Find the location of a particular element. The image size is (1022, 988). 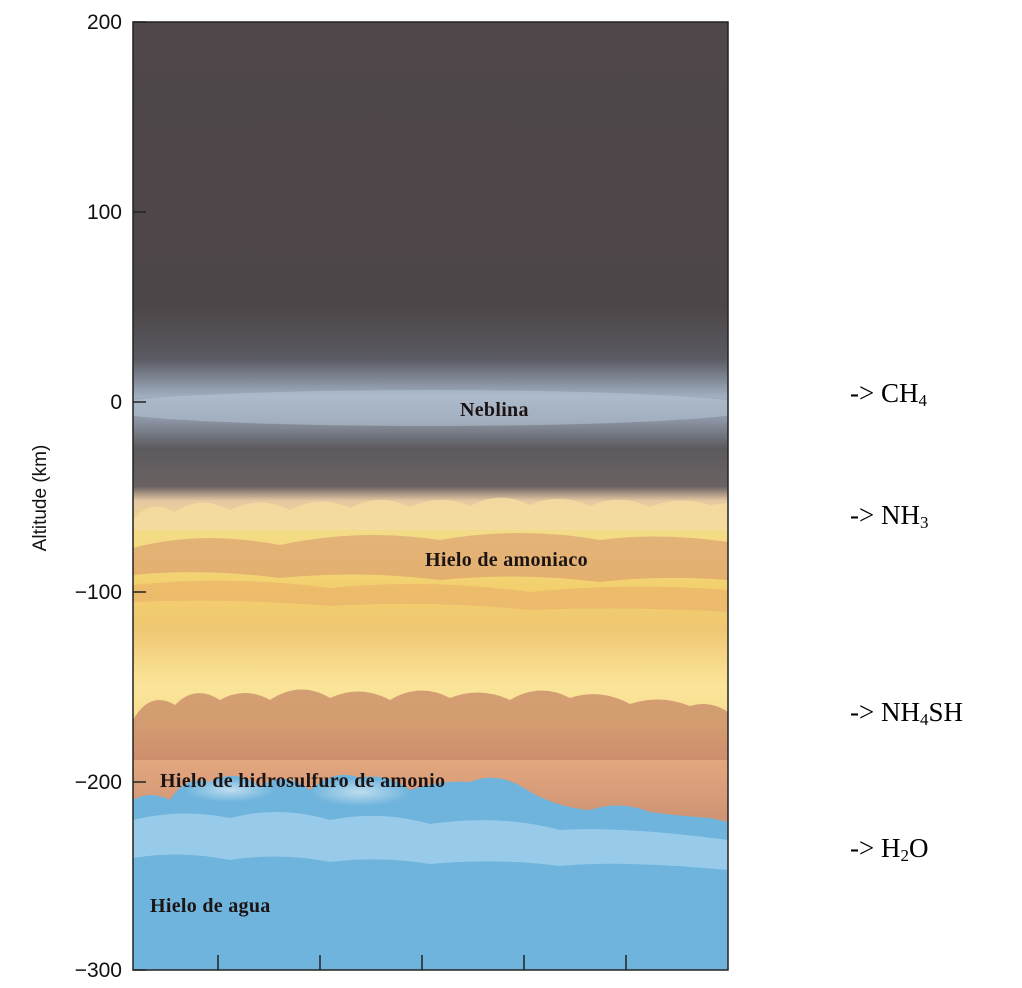

tick-label-100: 100 is located at coordinates (104, 212).